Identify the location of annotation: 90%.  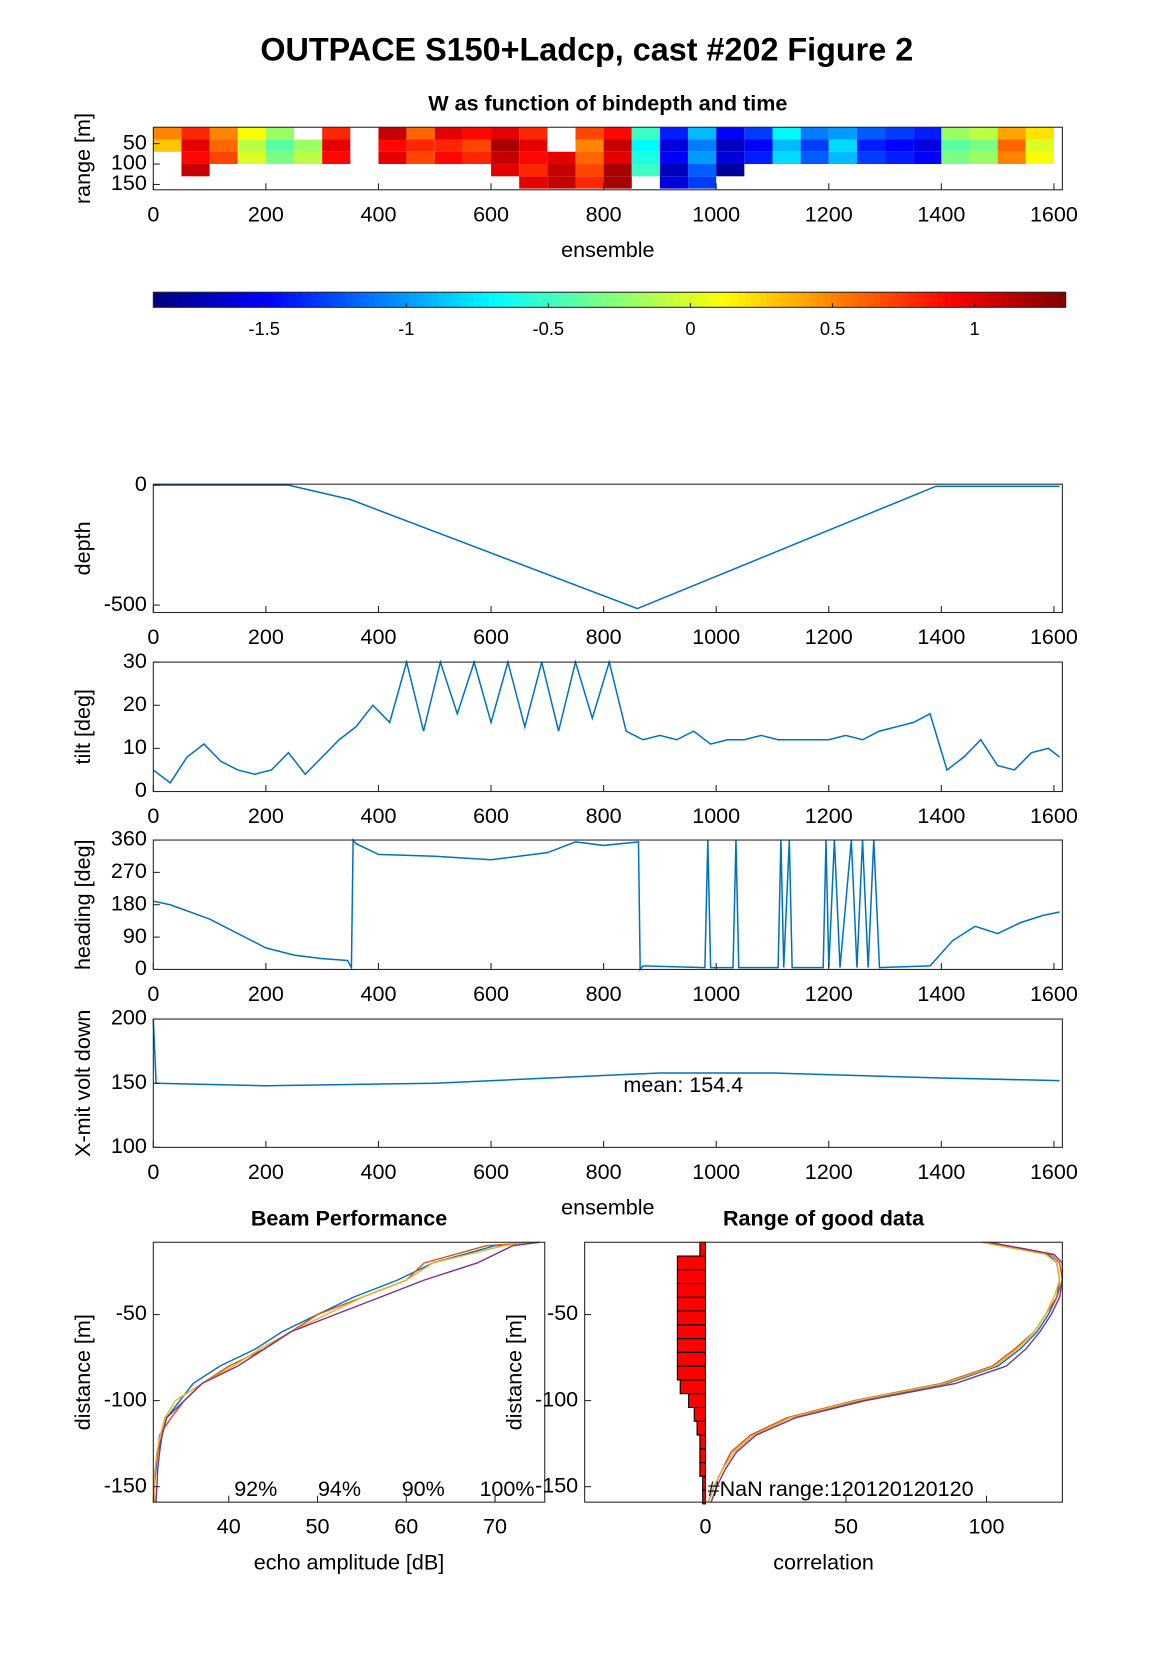
(423, 1488).